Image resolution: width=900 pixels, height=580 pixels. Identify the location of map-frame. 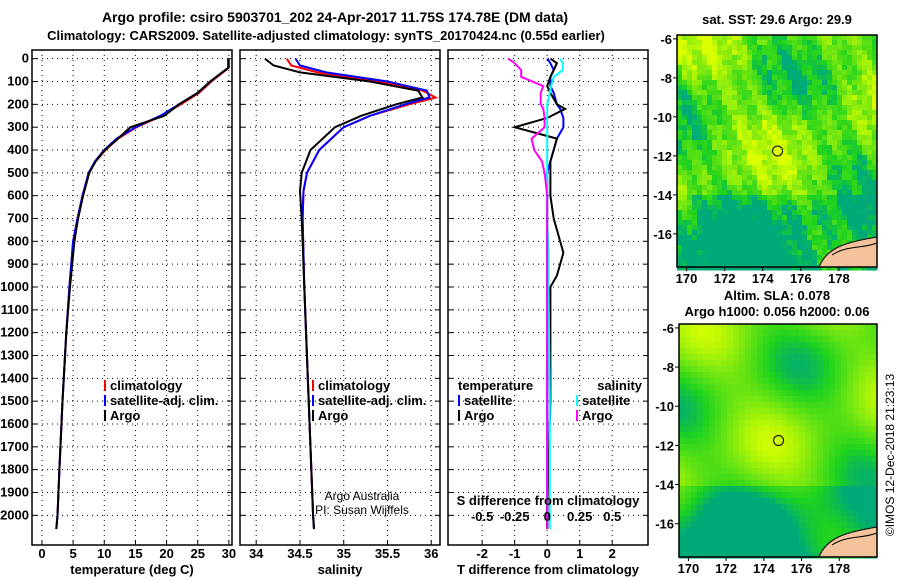
(778, 440).